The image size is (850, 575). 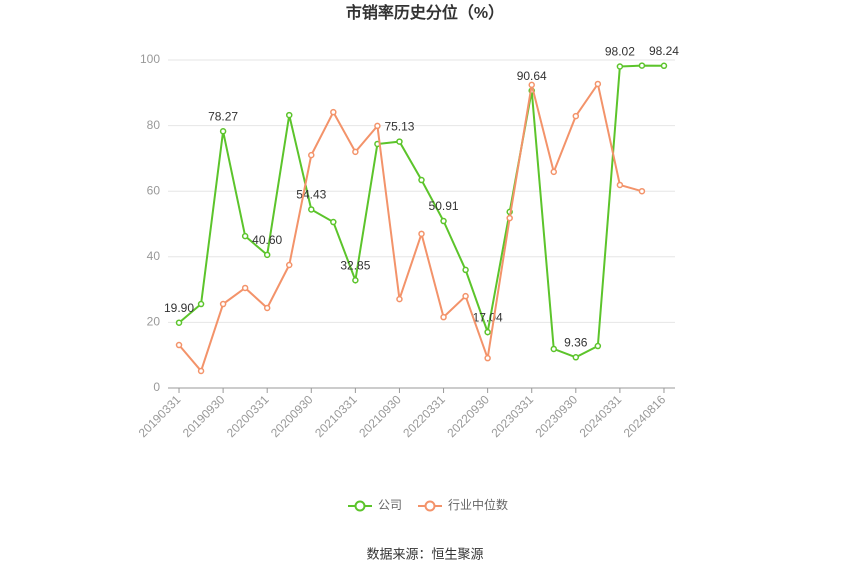 What do you see at coordinates (223, 116) in the screenshot?
I see `data-label: 78.27` at bounding box center [223, 116].